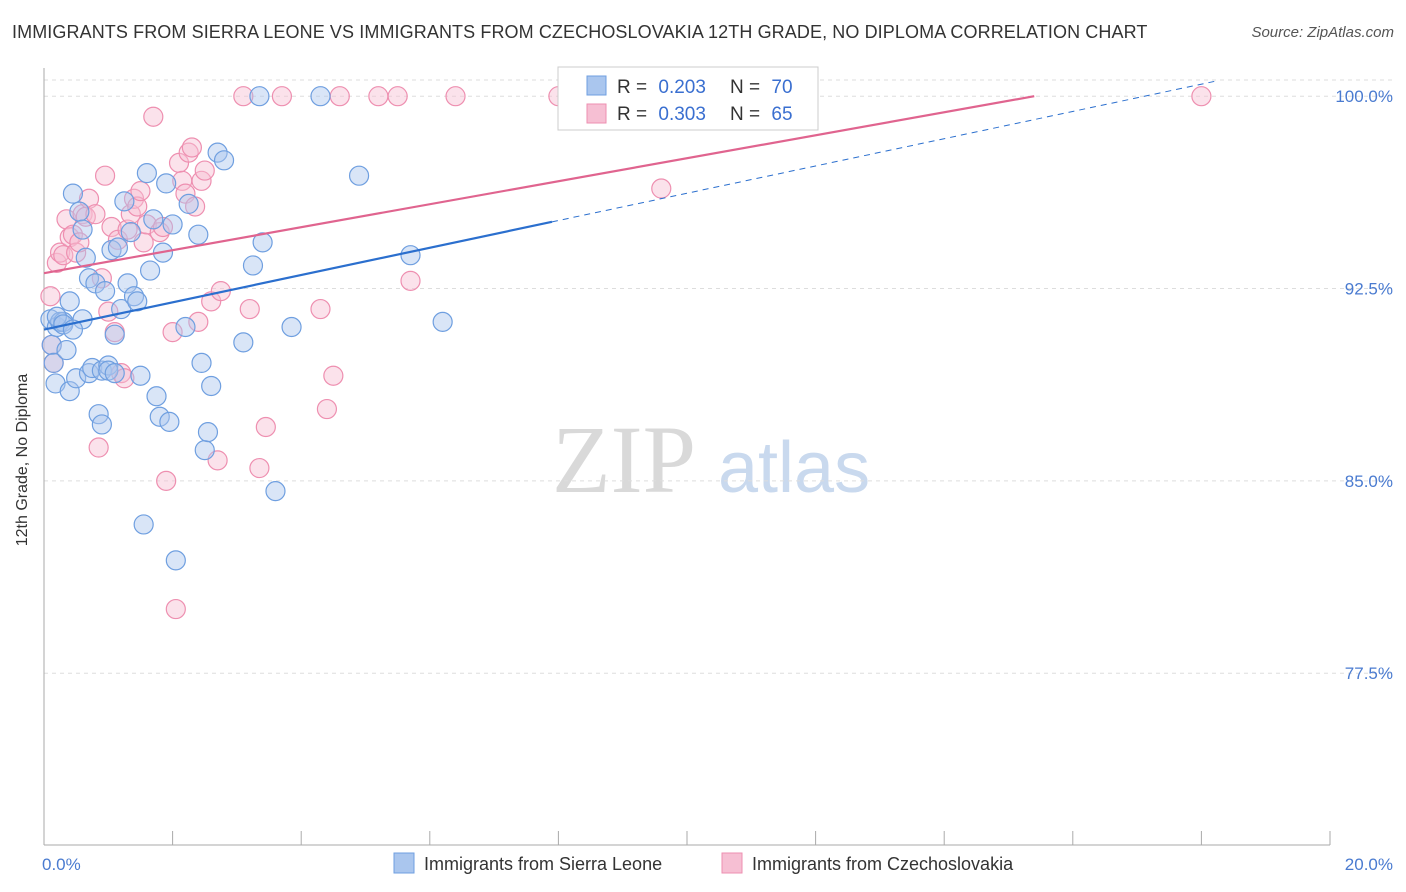 The width and height of the screenshot is (1406, 892). Describe the element at coordinates (632, 114) in the screenshot. I see `legend-r-label-2: R =` at that location.